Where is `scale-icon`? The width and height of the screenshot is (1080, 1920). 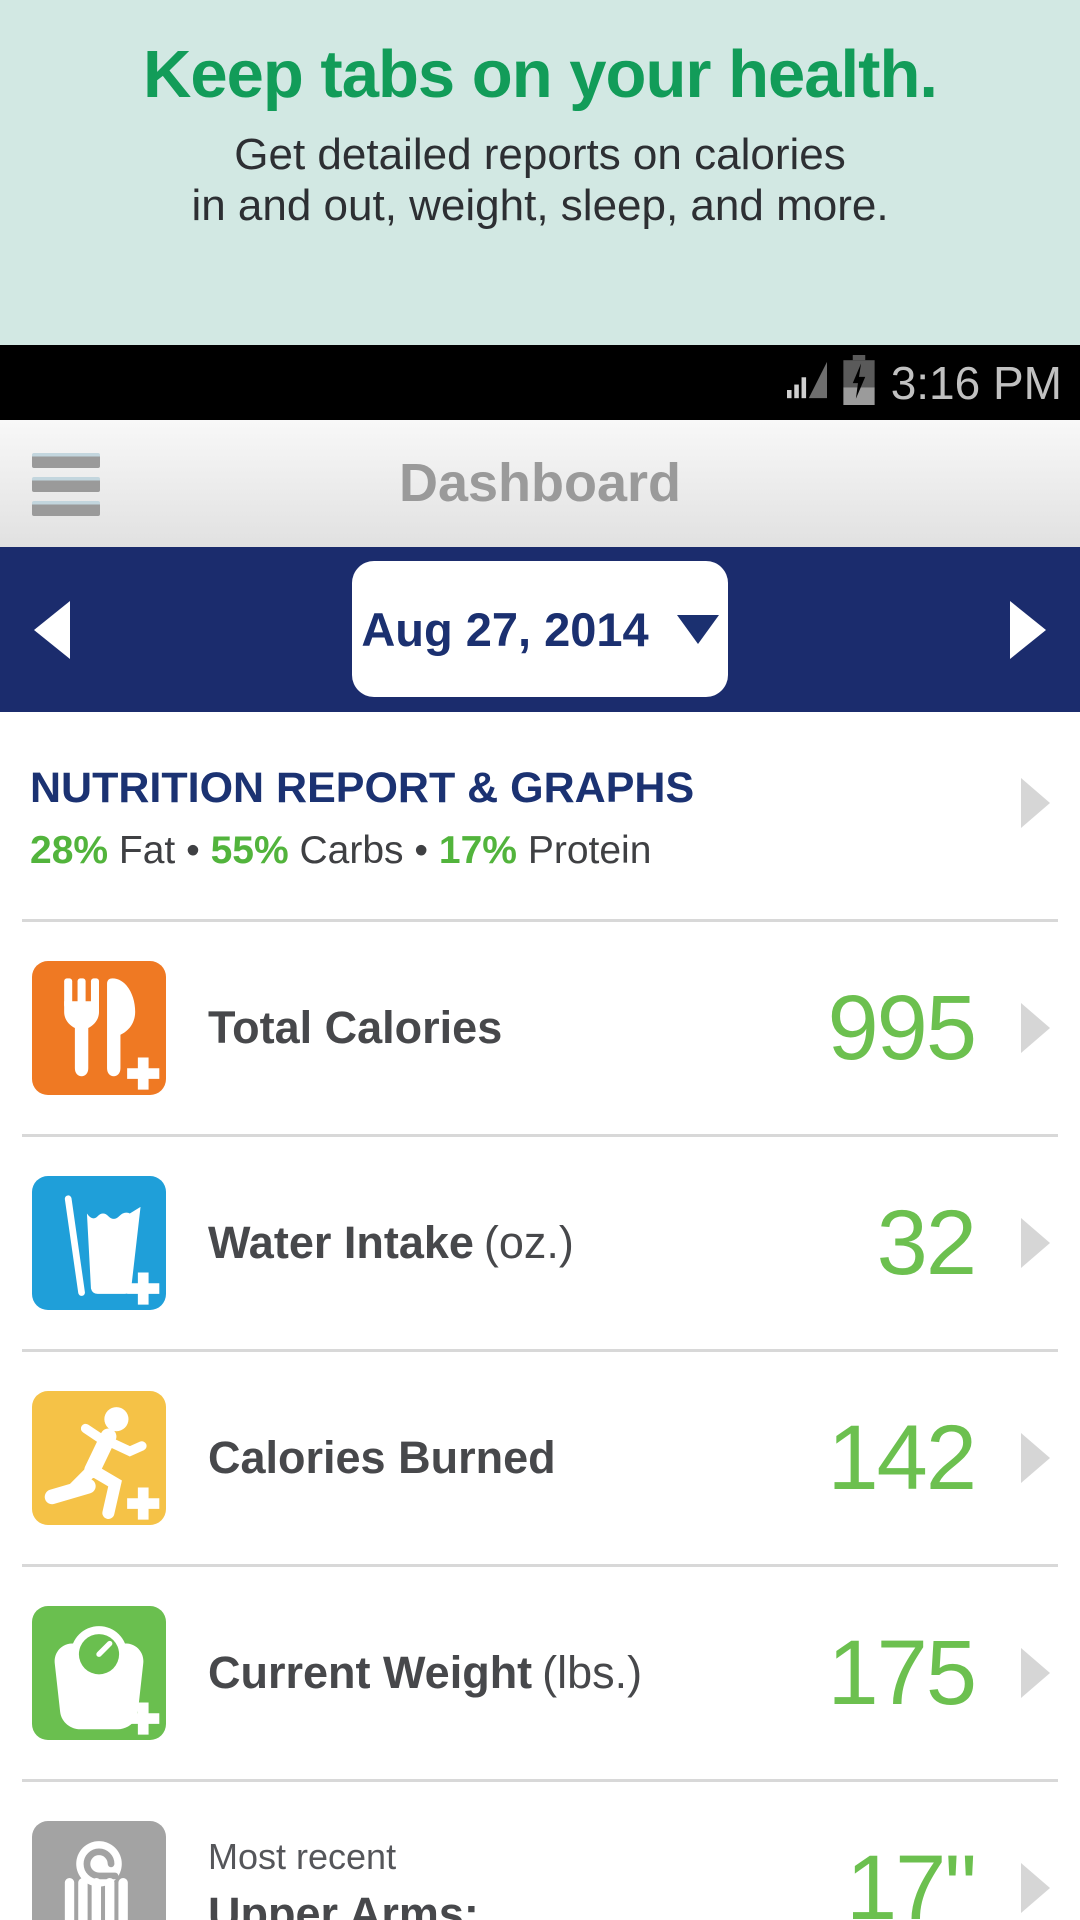
scale-icon is located at coordinates (99, 1673).